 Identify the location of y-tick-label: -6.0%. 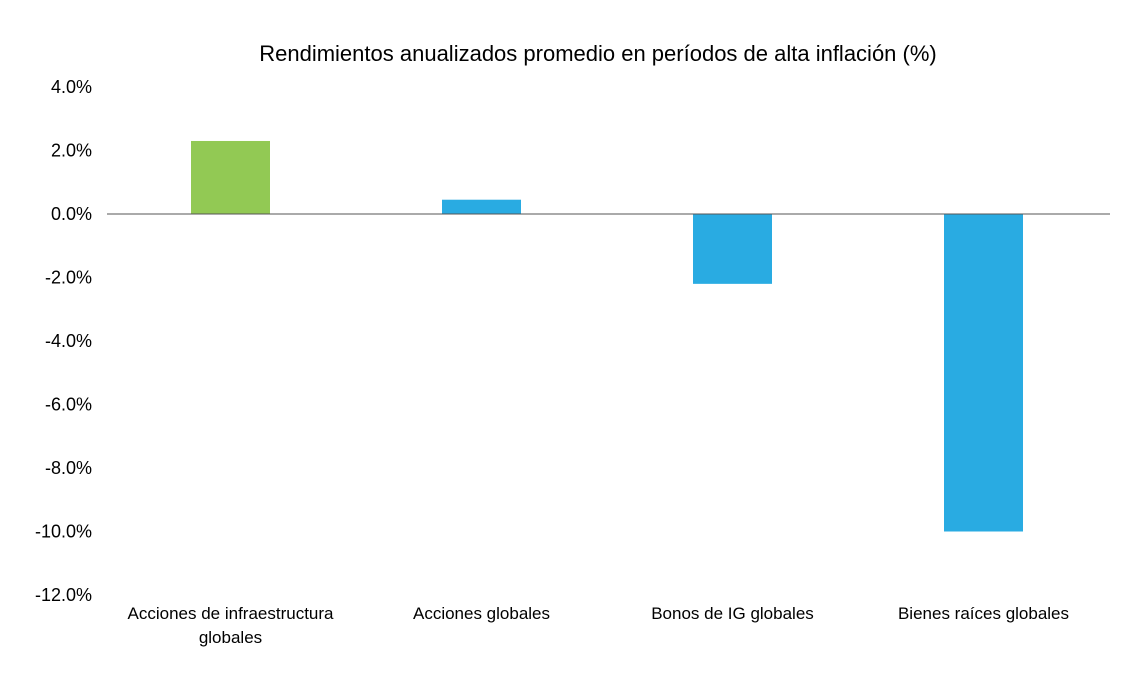
(68, 405).